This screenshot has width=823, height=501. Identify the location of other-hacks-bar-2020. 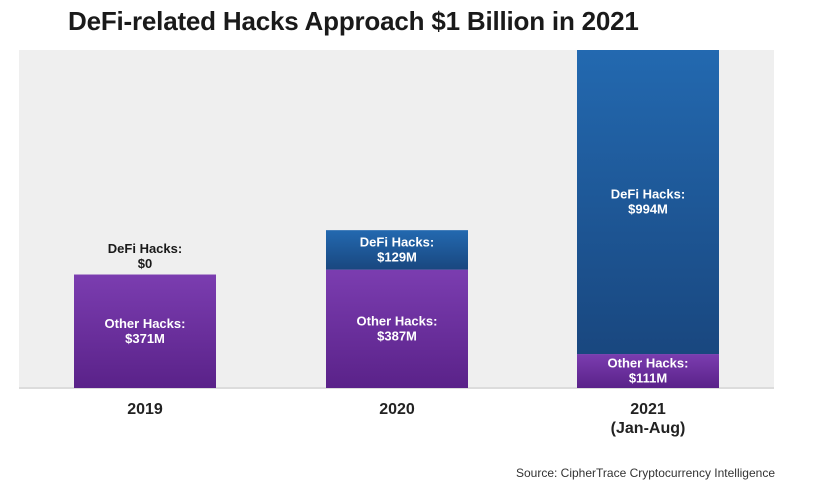
(397, 328).